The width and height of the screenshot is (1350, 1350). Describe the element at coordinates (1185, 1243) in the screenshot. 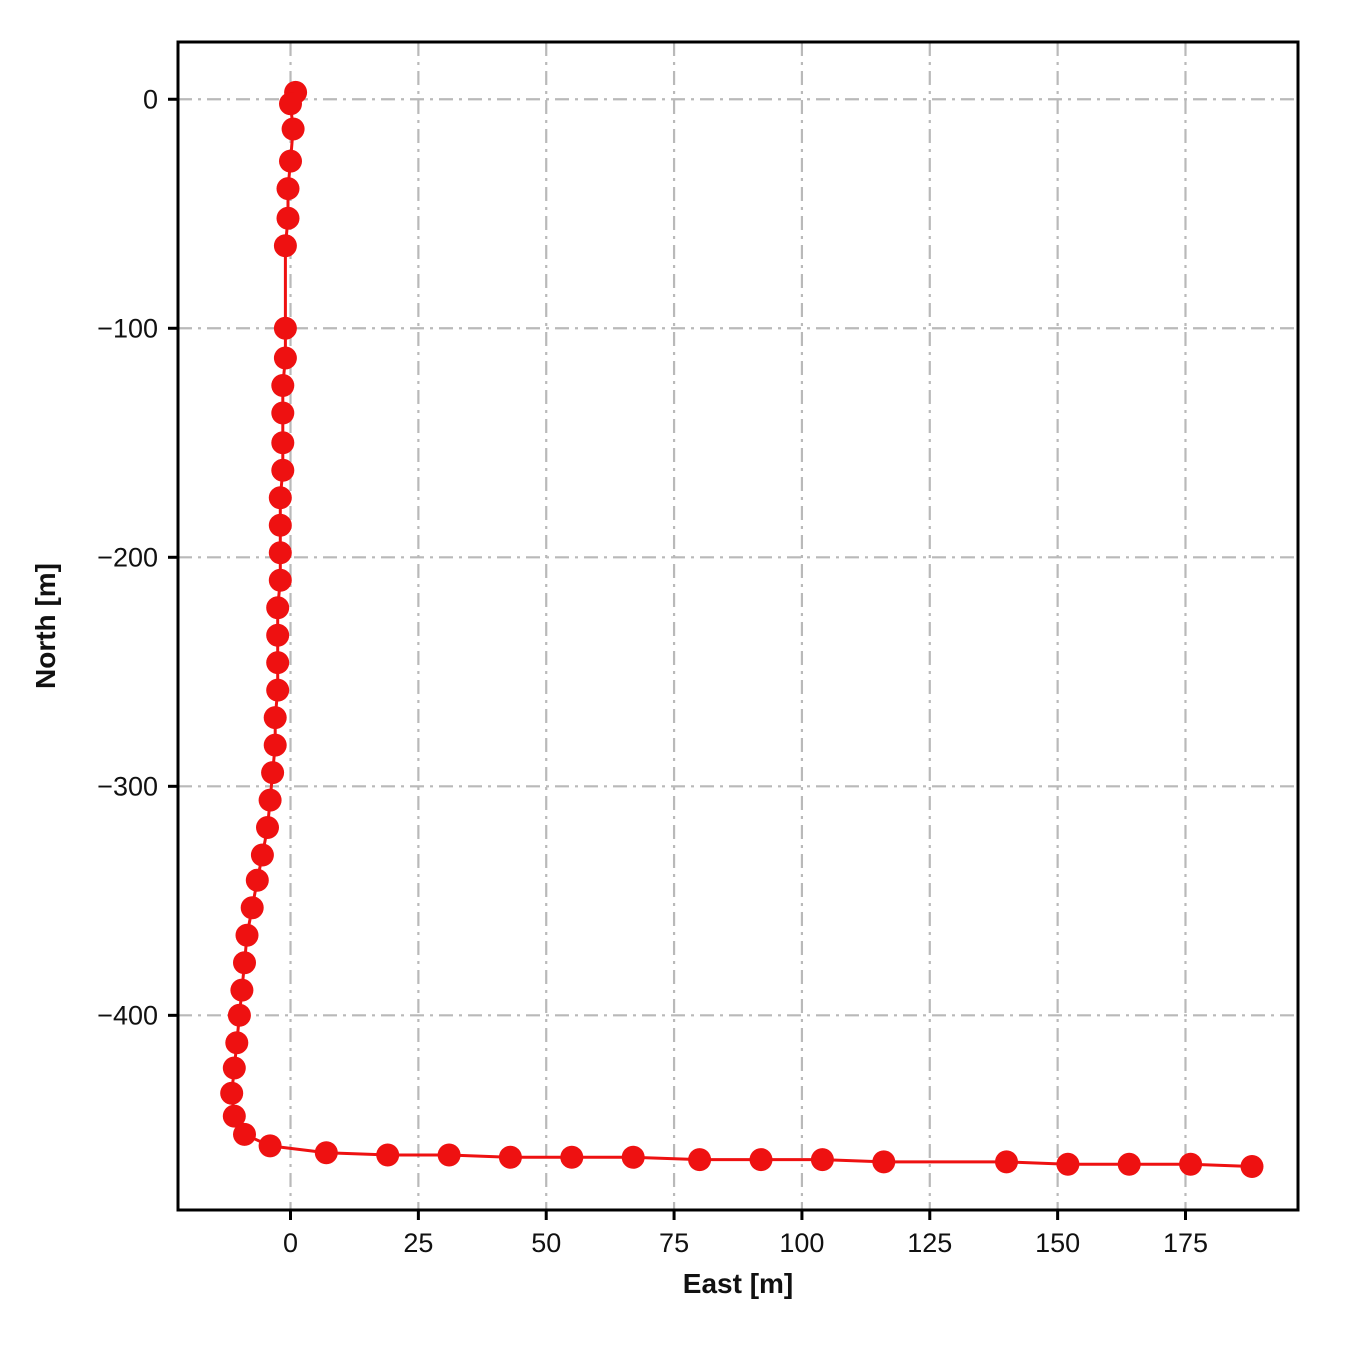

I see `x-tick-label: 175` at that location.